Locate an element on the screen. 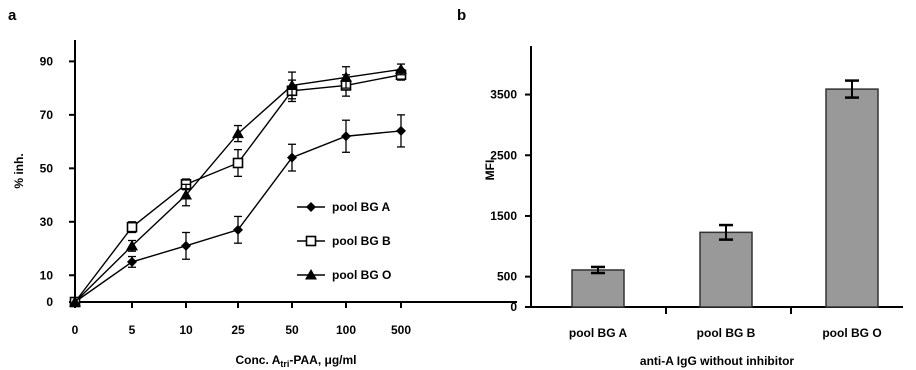  a-y-tick-label: 50 is located at coordinates (47, 168).